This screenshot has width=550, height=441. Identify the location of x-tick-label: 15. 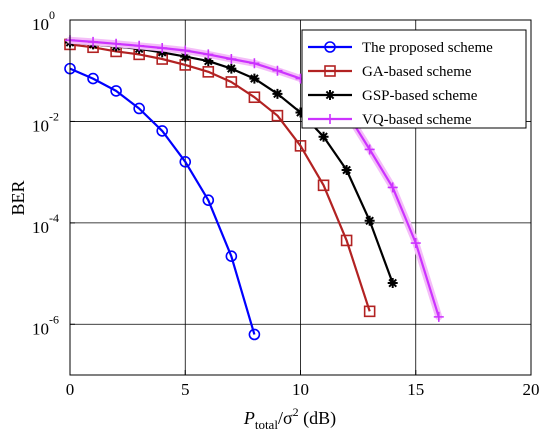
(415, 389).